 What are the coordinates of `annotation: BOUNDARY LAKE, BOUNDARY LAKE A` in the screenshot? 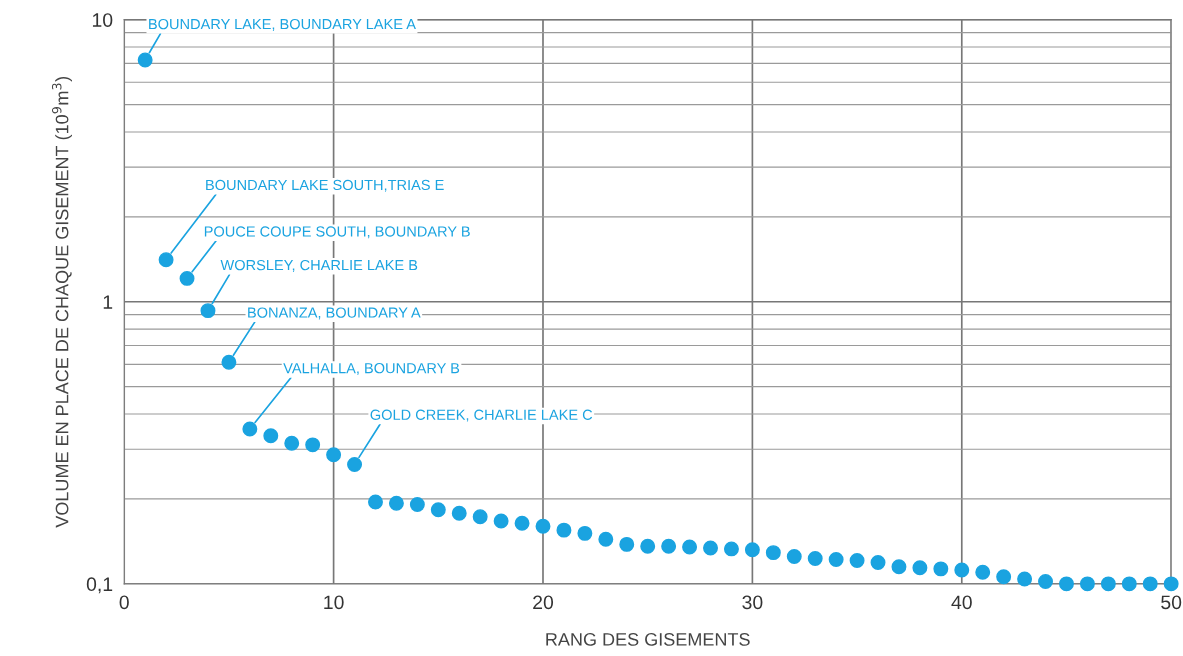 It's located at (282, 24).